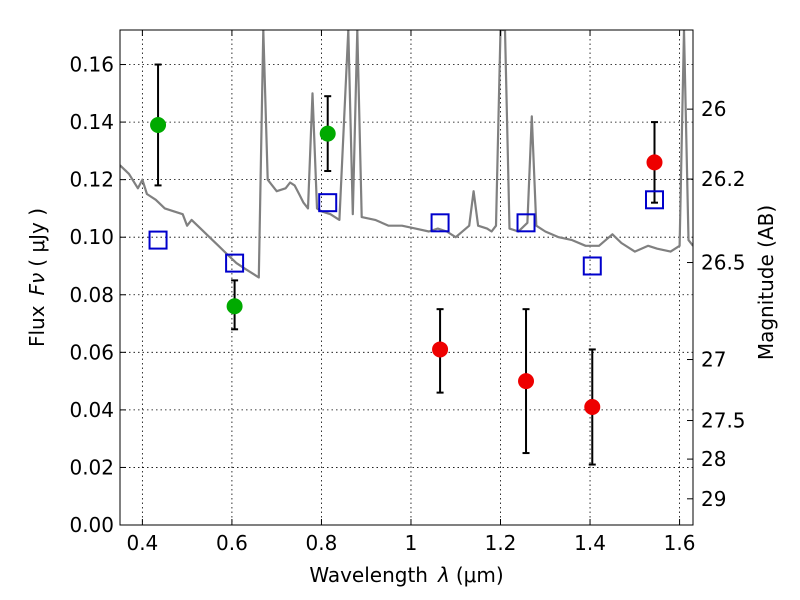 The image size is (800, 600). I want to click on right-axis-tick-label: 27.5, so click(723, 421).